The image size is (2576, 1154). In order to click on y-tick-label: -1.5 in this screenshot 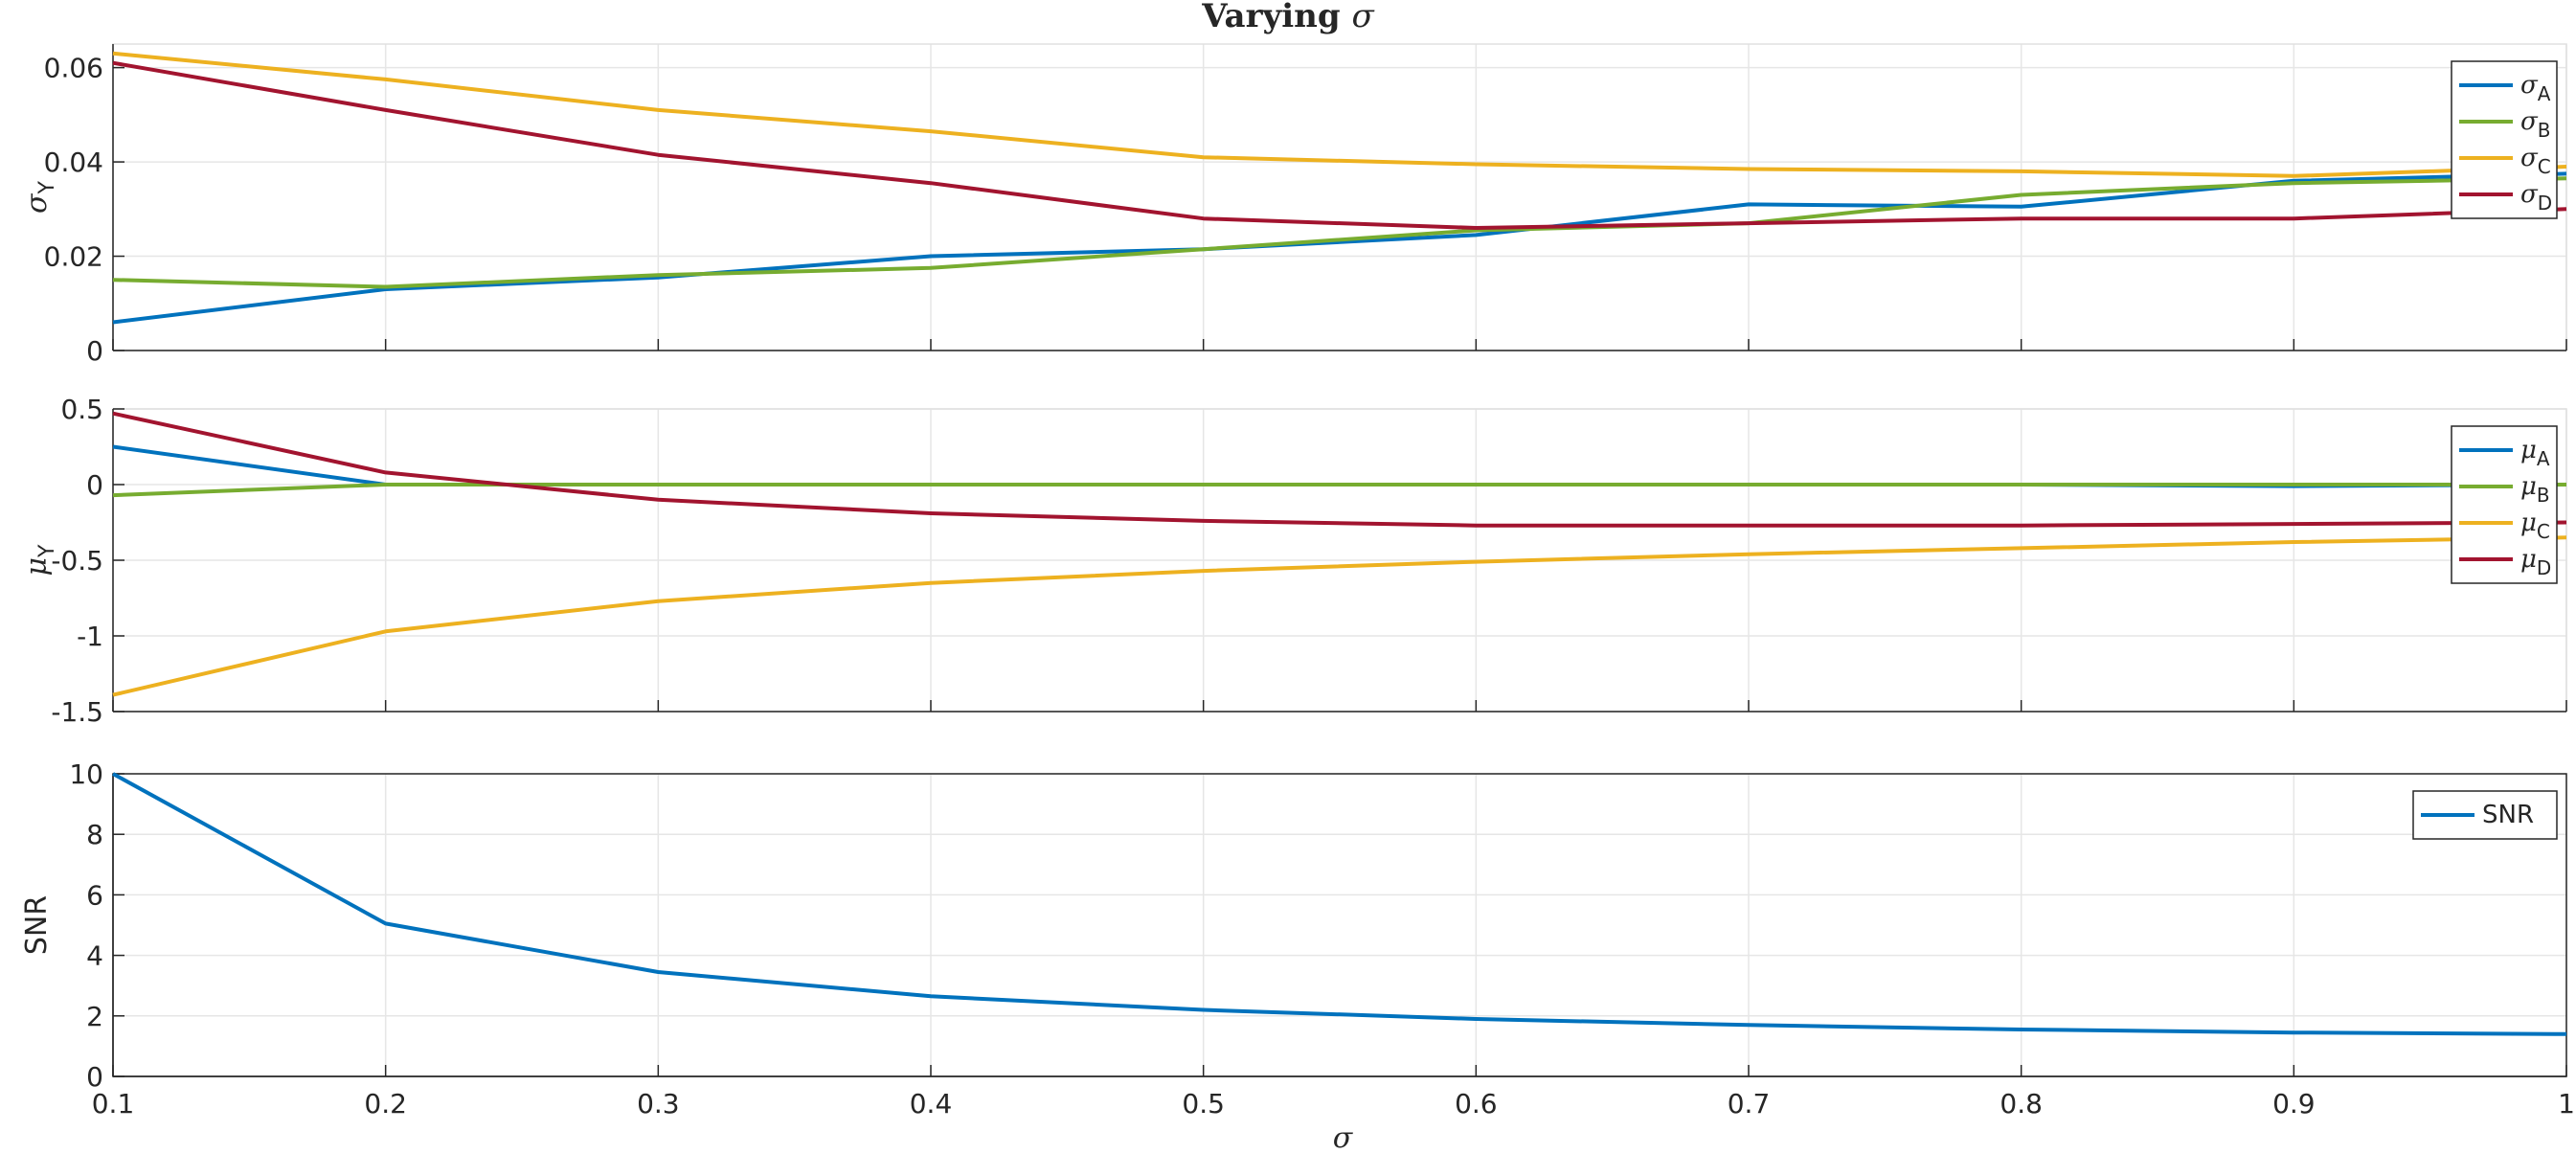, I will do `click(77, 712)`.